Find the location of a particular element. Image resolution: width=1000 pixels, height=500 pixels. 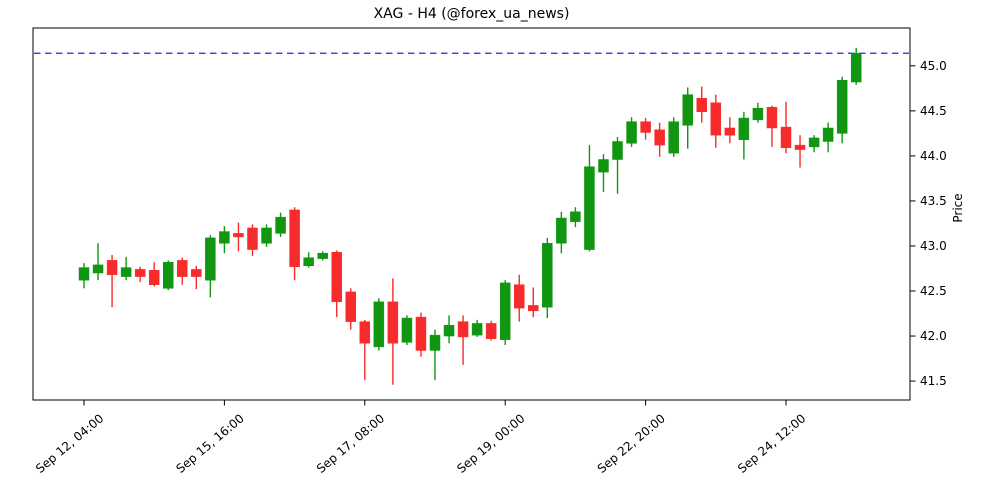

date-tick-label: Sep 17, 08:00 is located at coordinates (350, 443).